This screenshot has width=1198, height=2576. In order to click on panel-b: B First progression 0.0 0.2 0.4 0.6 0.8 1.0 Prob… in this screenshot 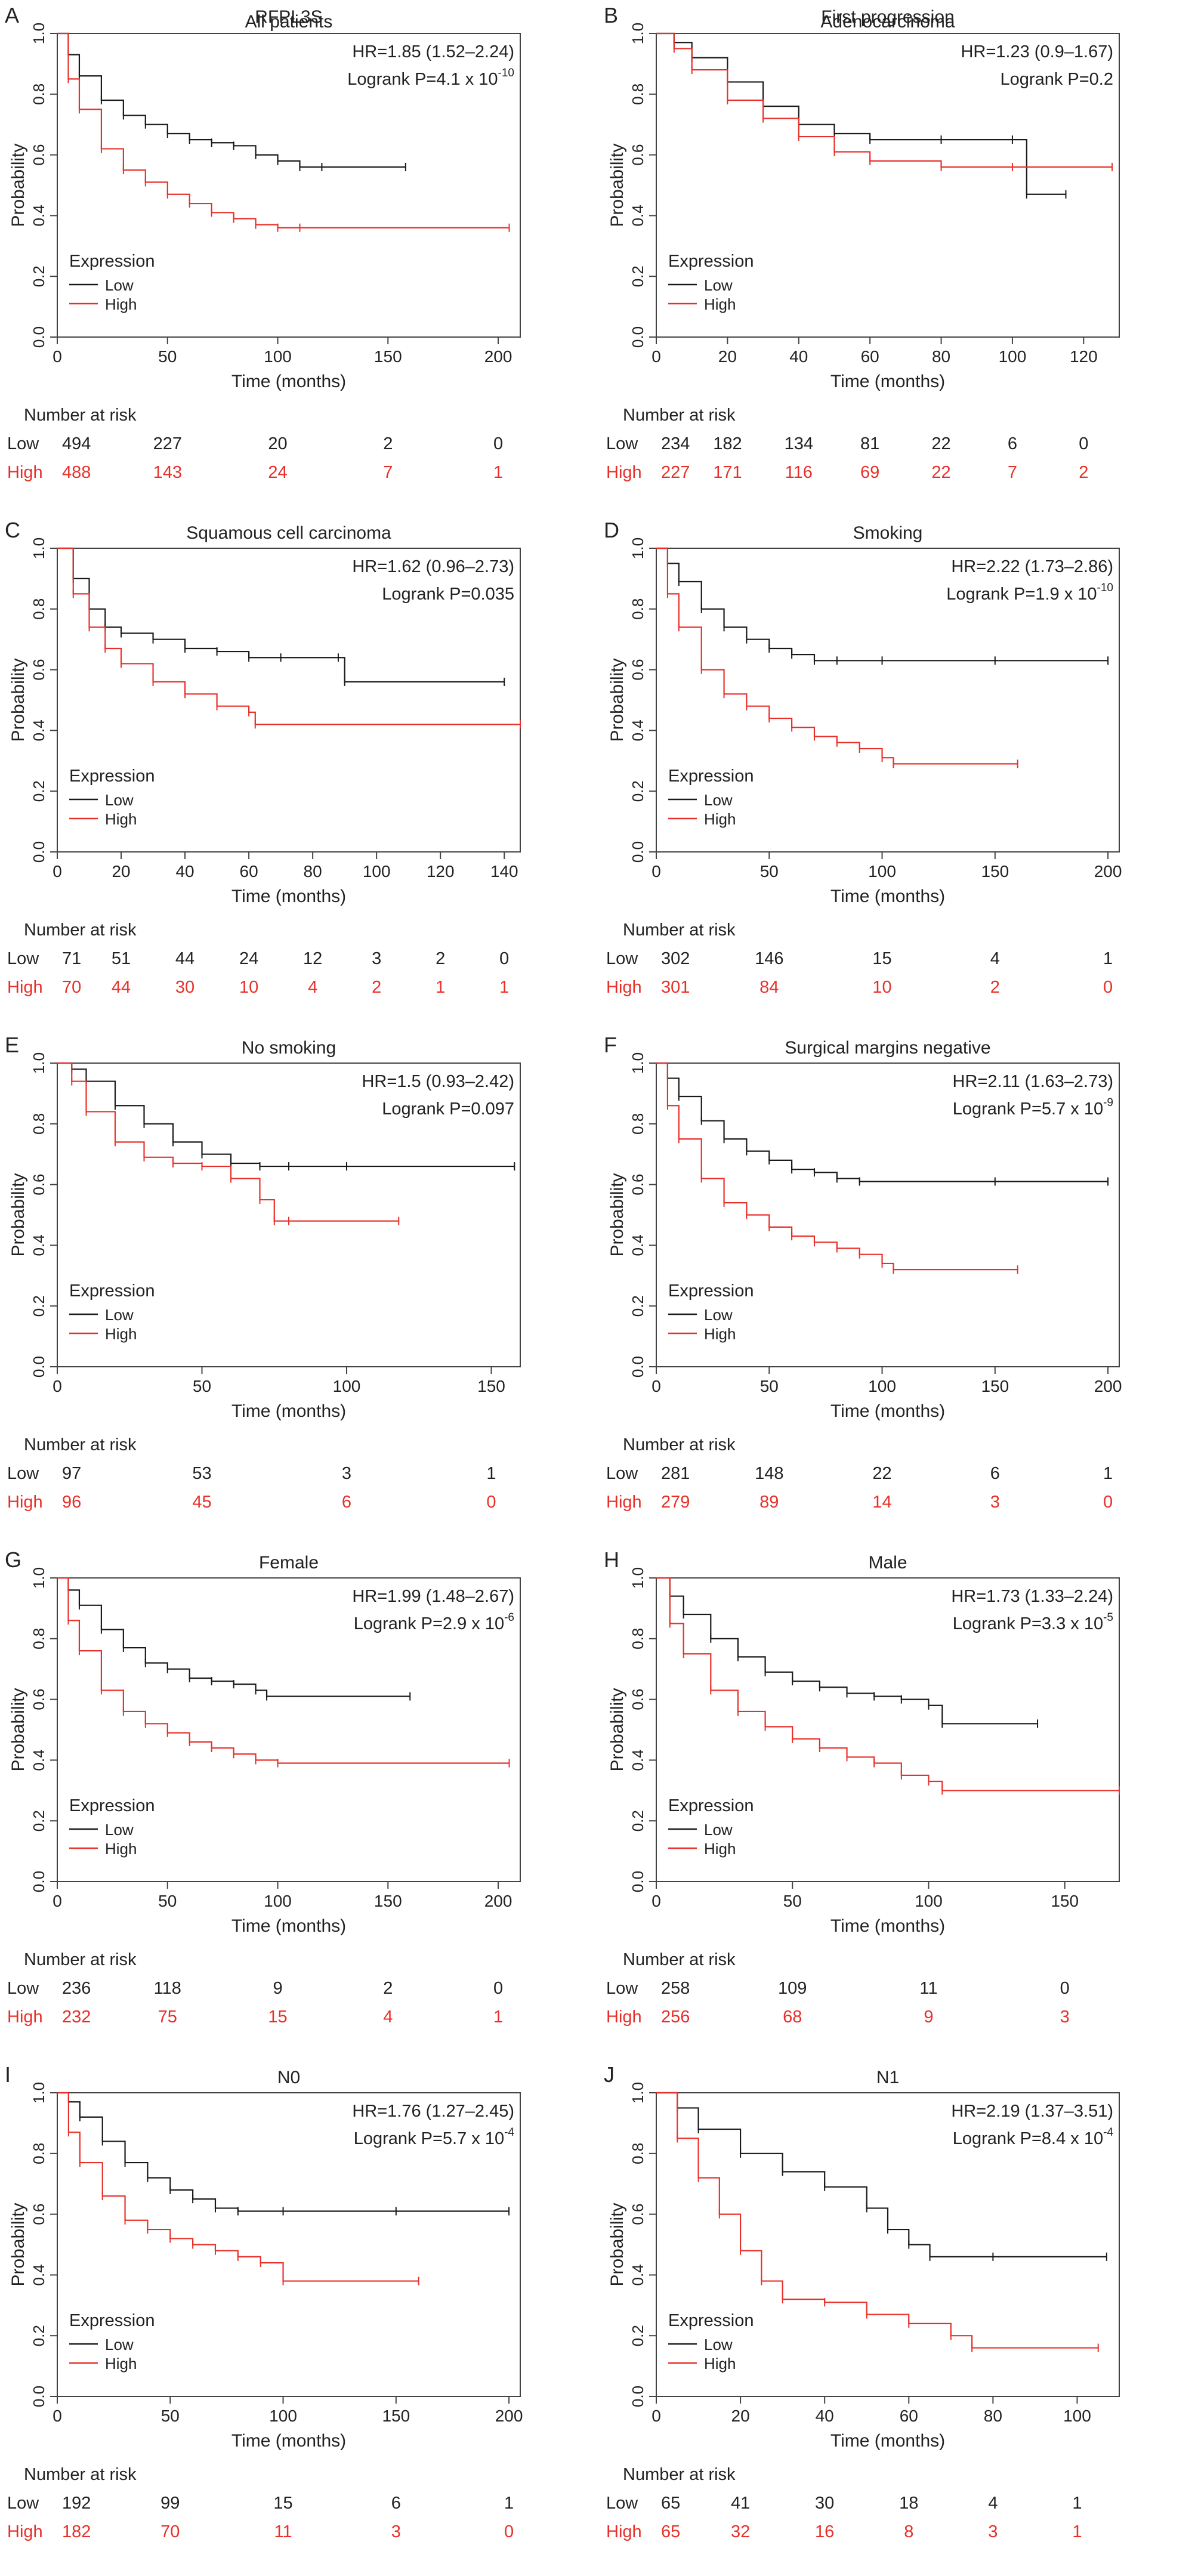, I will do `click(898, 256)`.